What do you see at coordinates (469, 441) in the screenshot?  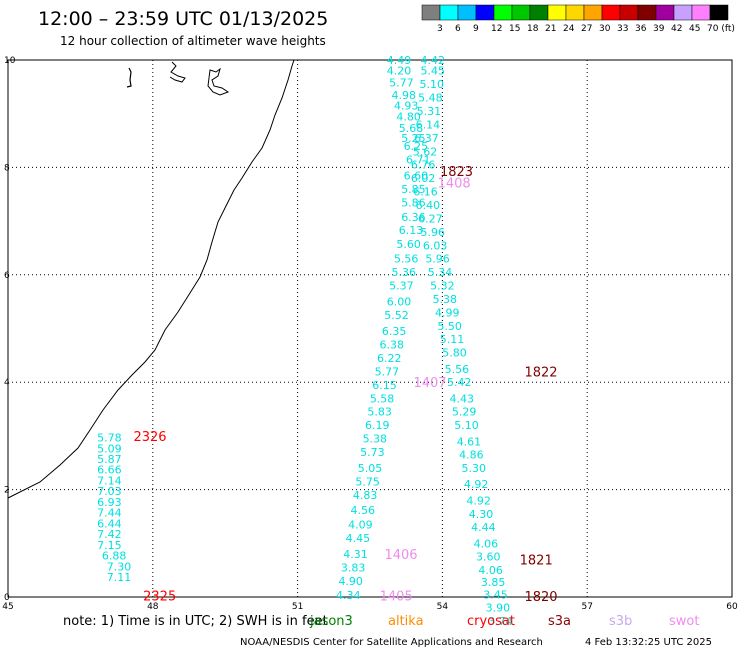 I see `swh-point: 4.61` at bounding box center [469, 441].